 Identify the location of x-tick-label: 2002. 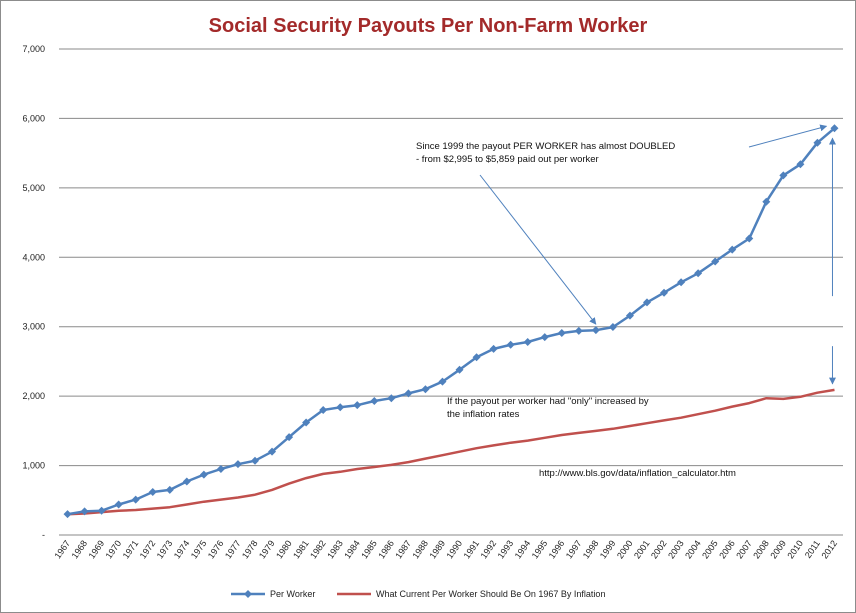
(659, 549).